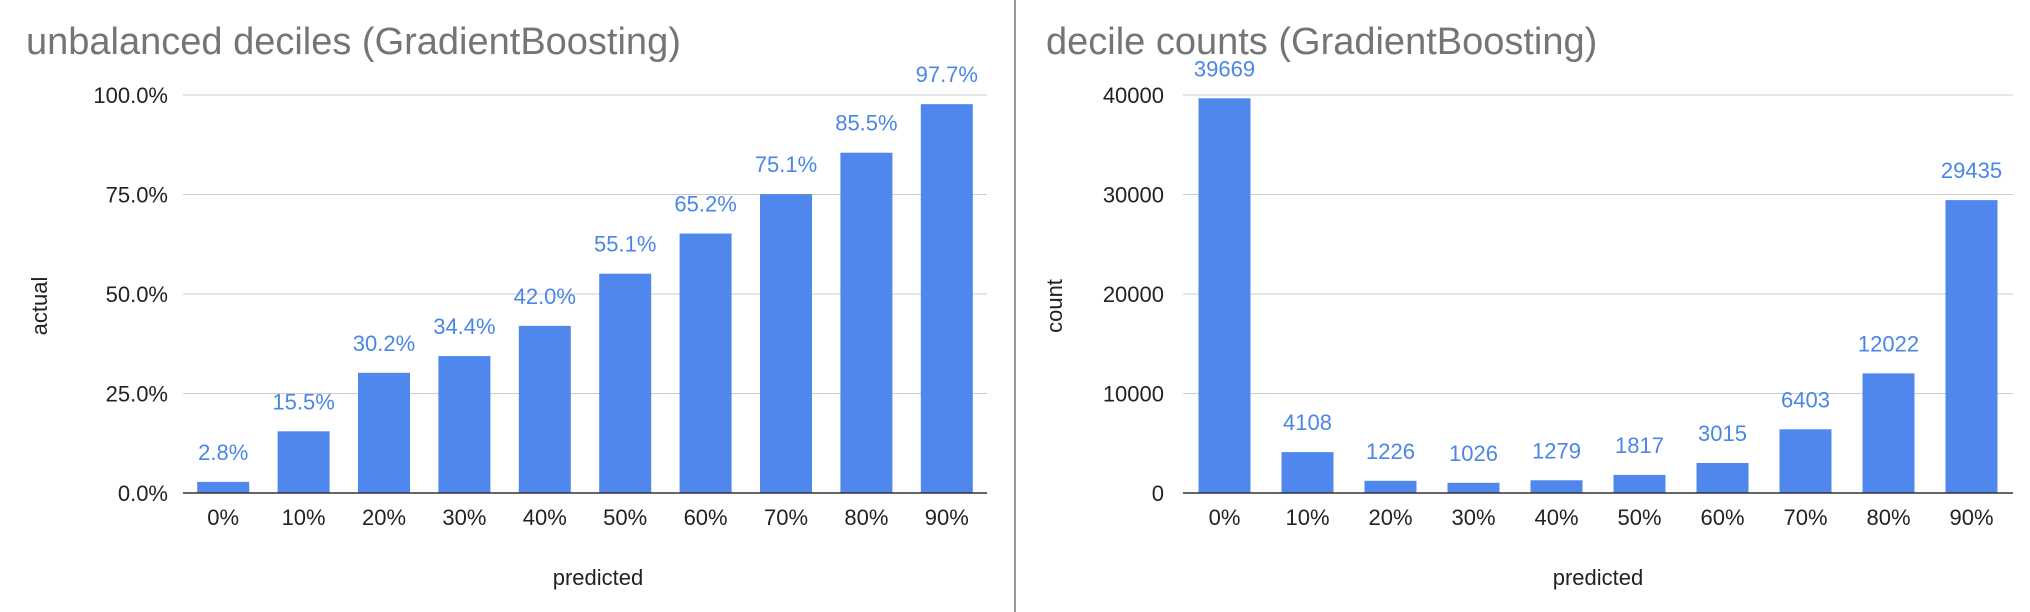 The image size is (2030, 612). I want to click on data-label: 6403, so click(1805, 399).